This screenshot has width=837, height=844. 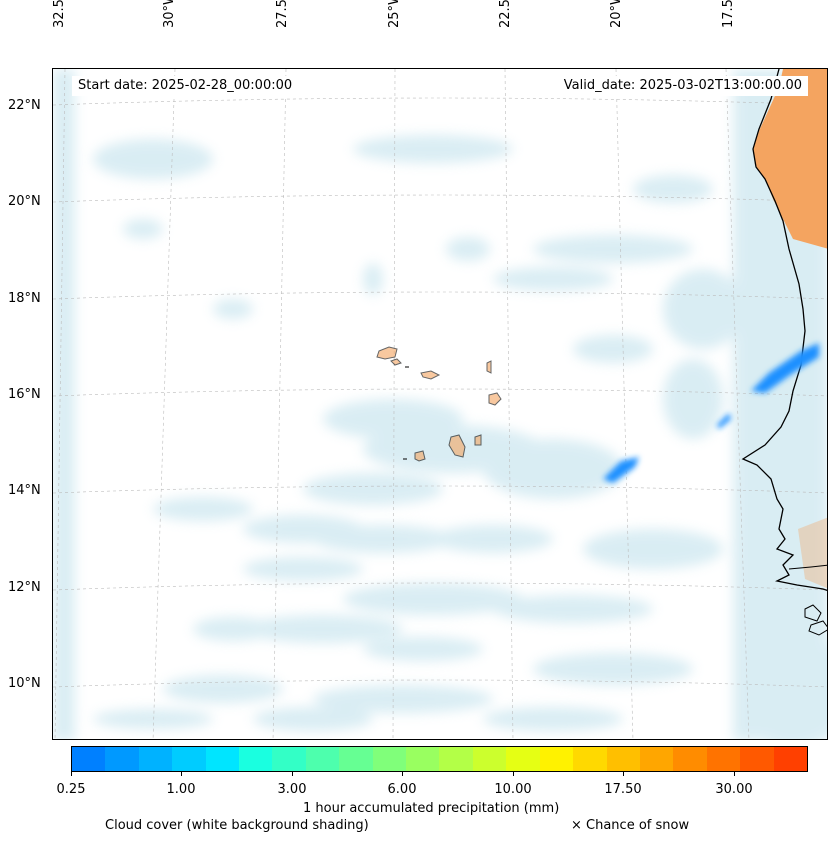 What do you see at coordinates (181, 789) in the screenshot?
I see `colorbar-label-1-00: 1.00` at bounding box center [181, 789].